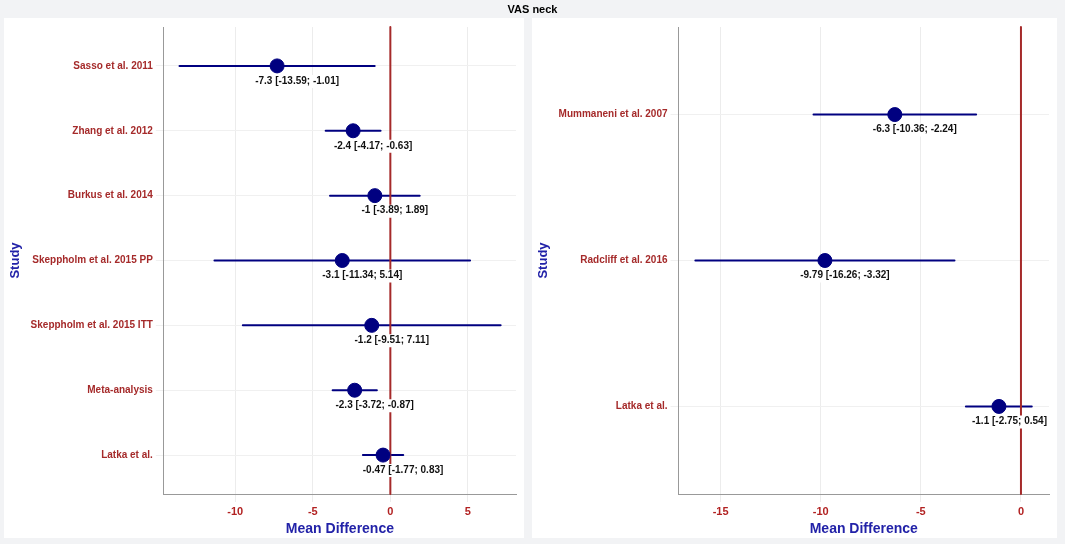 This screenshot has width=1065, height=544. Describe the element at coordinates (113, 65) in the screenshot. I see `y-tick-label: Sasso et al. 2011` at that location.